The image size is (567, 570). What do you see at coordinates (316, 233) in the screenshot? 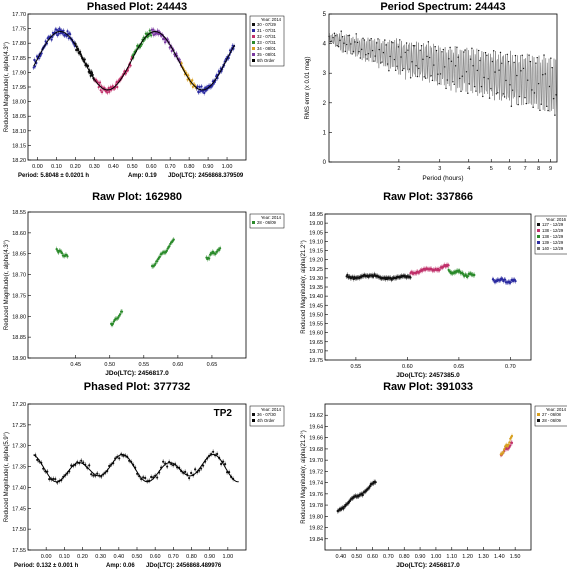
I see `y-tick-label: 19.05` at bounding box center [316, 233].